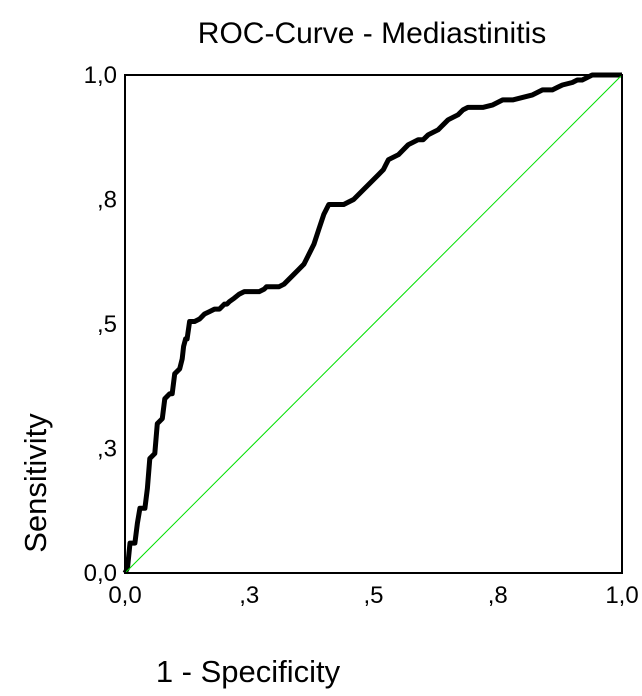  What do you see at coordinates (249, 595) in the screenshot?
I see `x-tick-label: ,3` at bounding box center [249, 595].